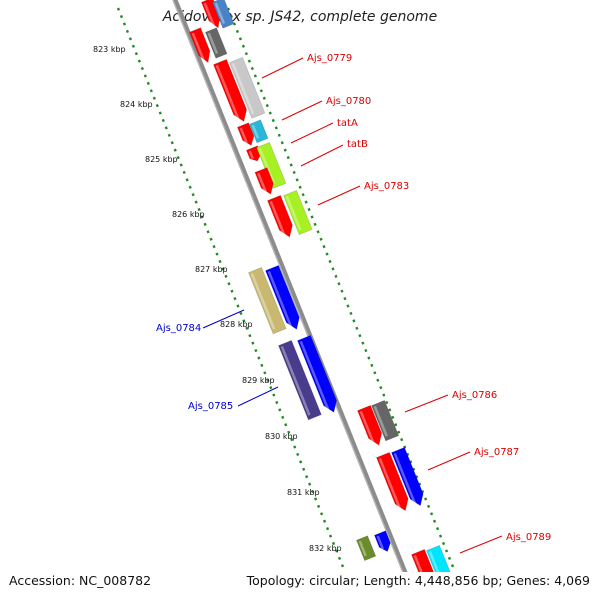 The image size is (600, 600). Describe the element at coordinates (348, 101) in the screenshot. I see `gene-label: Ajs_0780` at that location.